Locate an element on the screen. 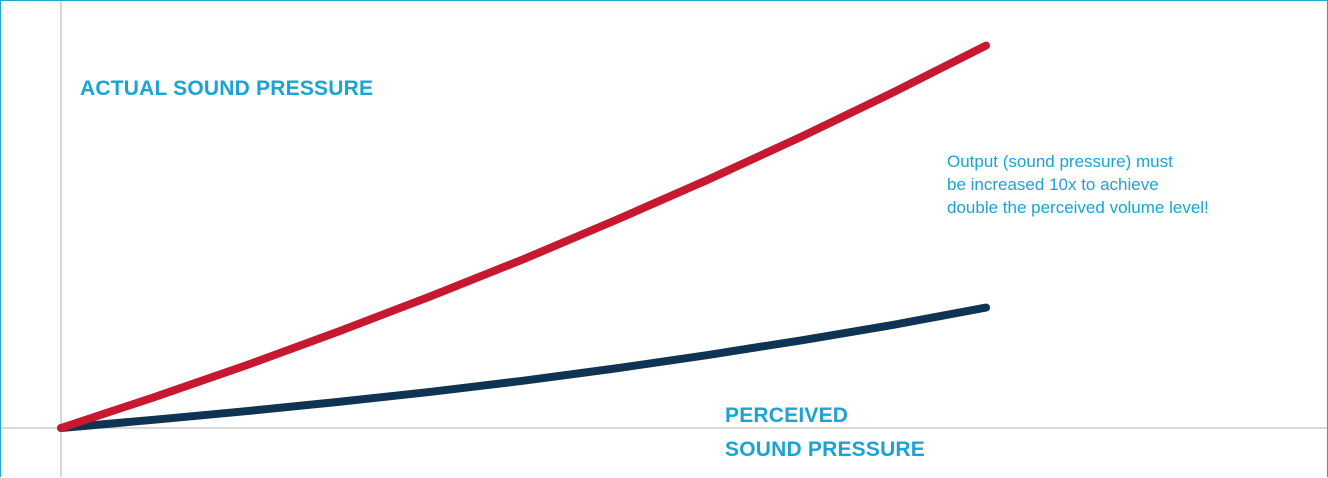 The image size is (1328, 478). actual-sound-pressure-label: ACTUAL SOUND PRESSURE is located at coordinates (227, 88).